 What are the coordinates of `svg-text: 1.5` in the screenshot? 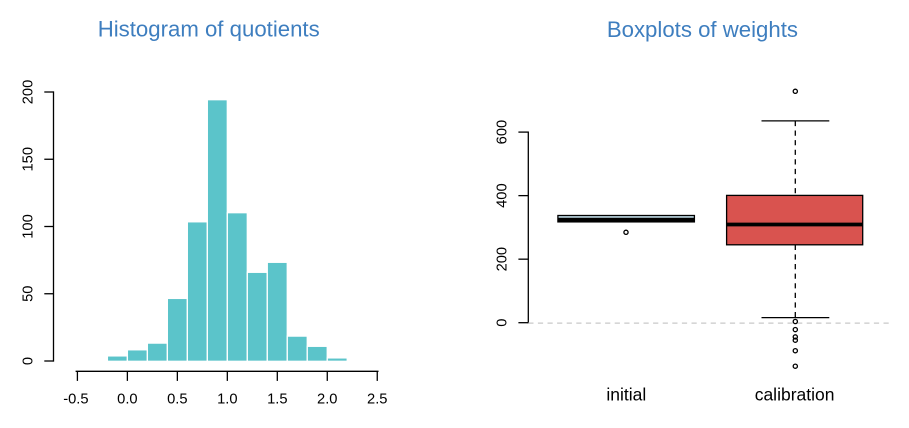 It's located at (277, 400).